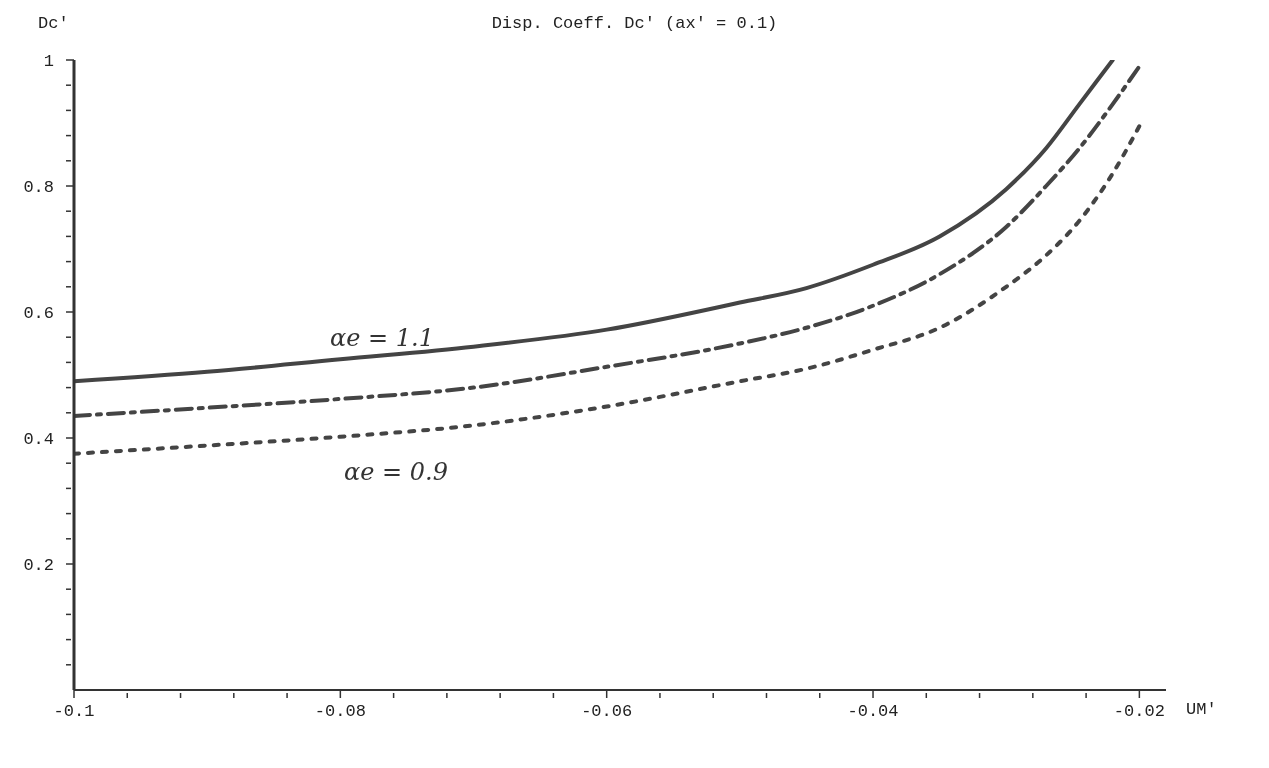 The width and height of the screenshot is (1269, 768). What do you see at coordinates (873, 711) in the screenshot?
I see `x-tick-label: -0.04` at bounding box center [873, 711].